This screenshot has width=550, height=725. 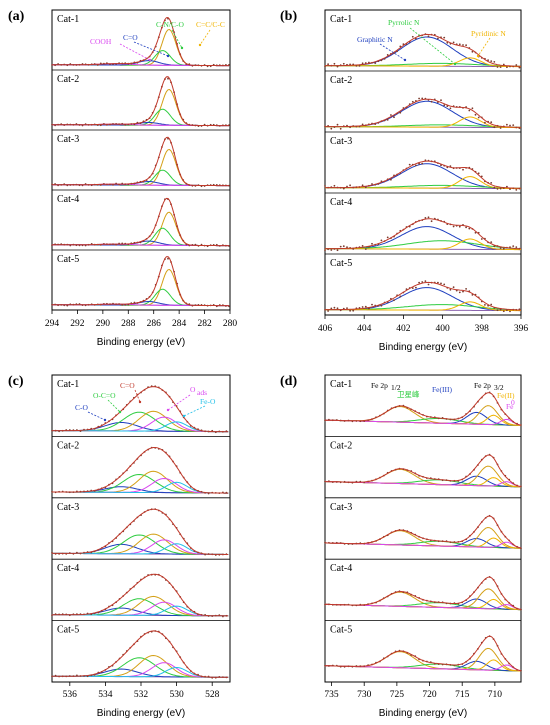 What do you see at coordinates (103, 324) in the screenshot?
I see `x-tick-label: 290` at bounding box center [103, 324].